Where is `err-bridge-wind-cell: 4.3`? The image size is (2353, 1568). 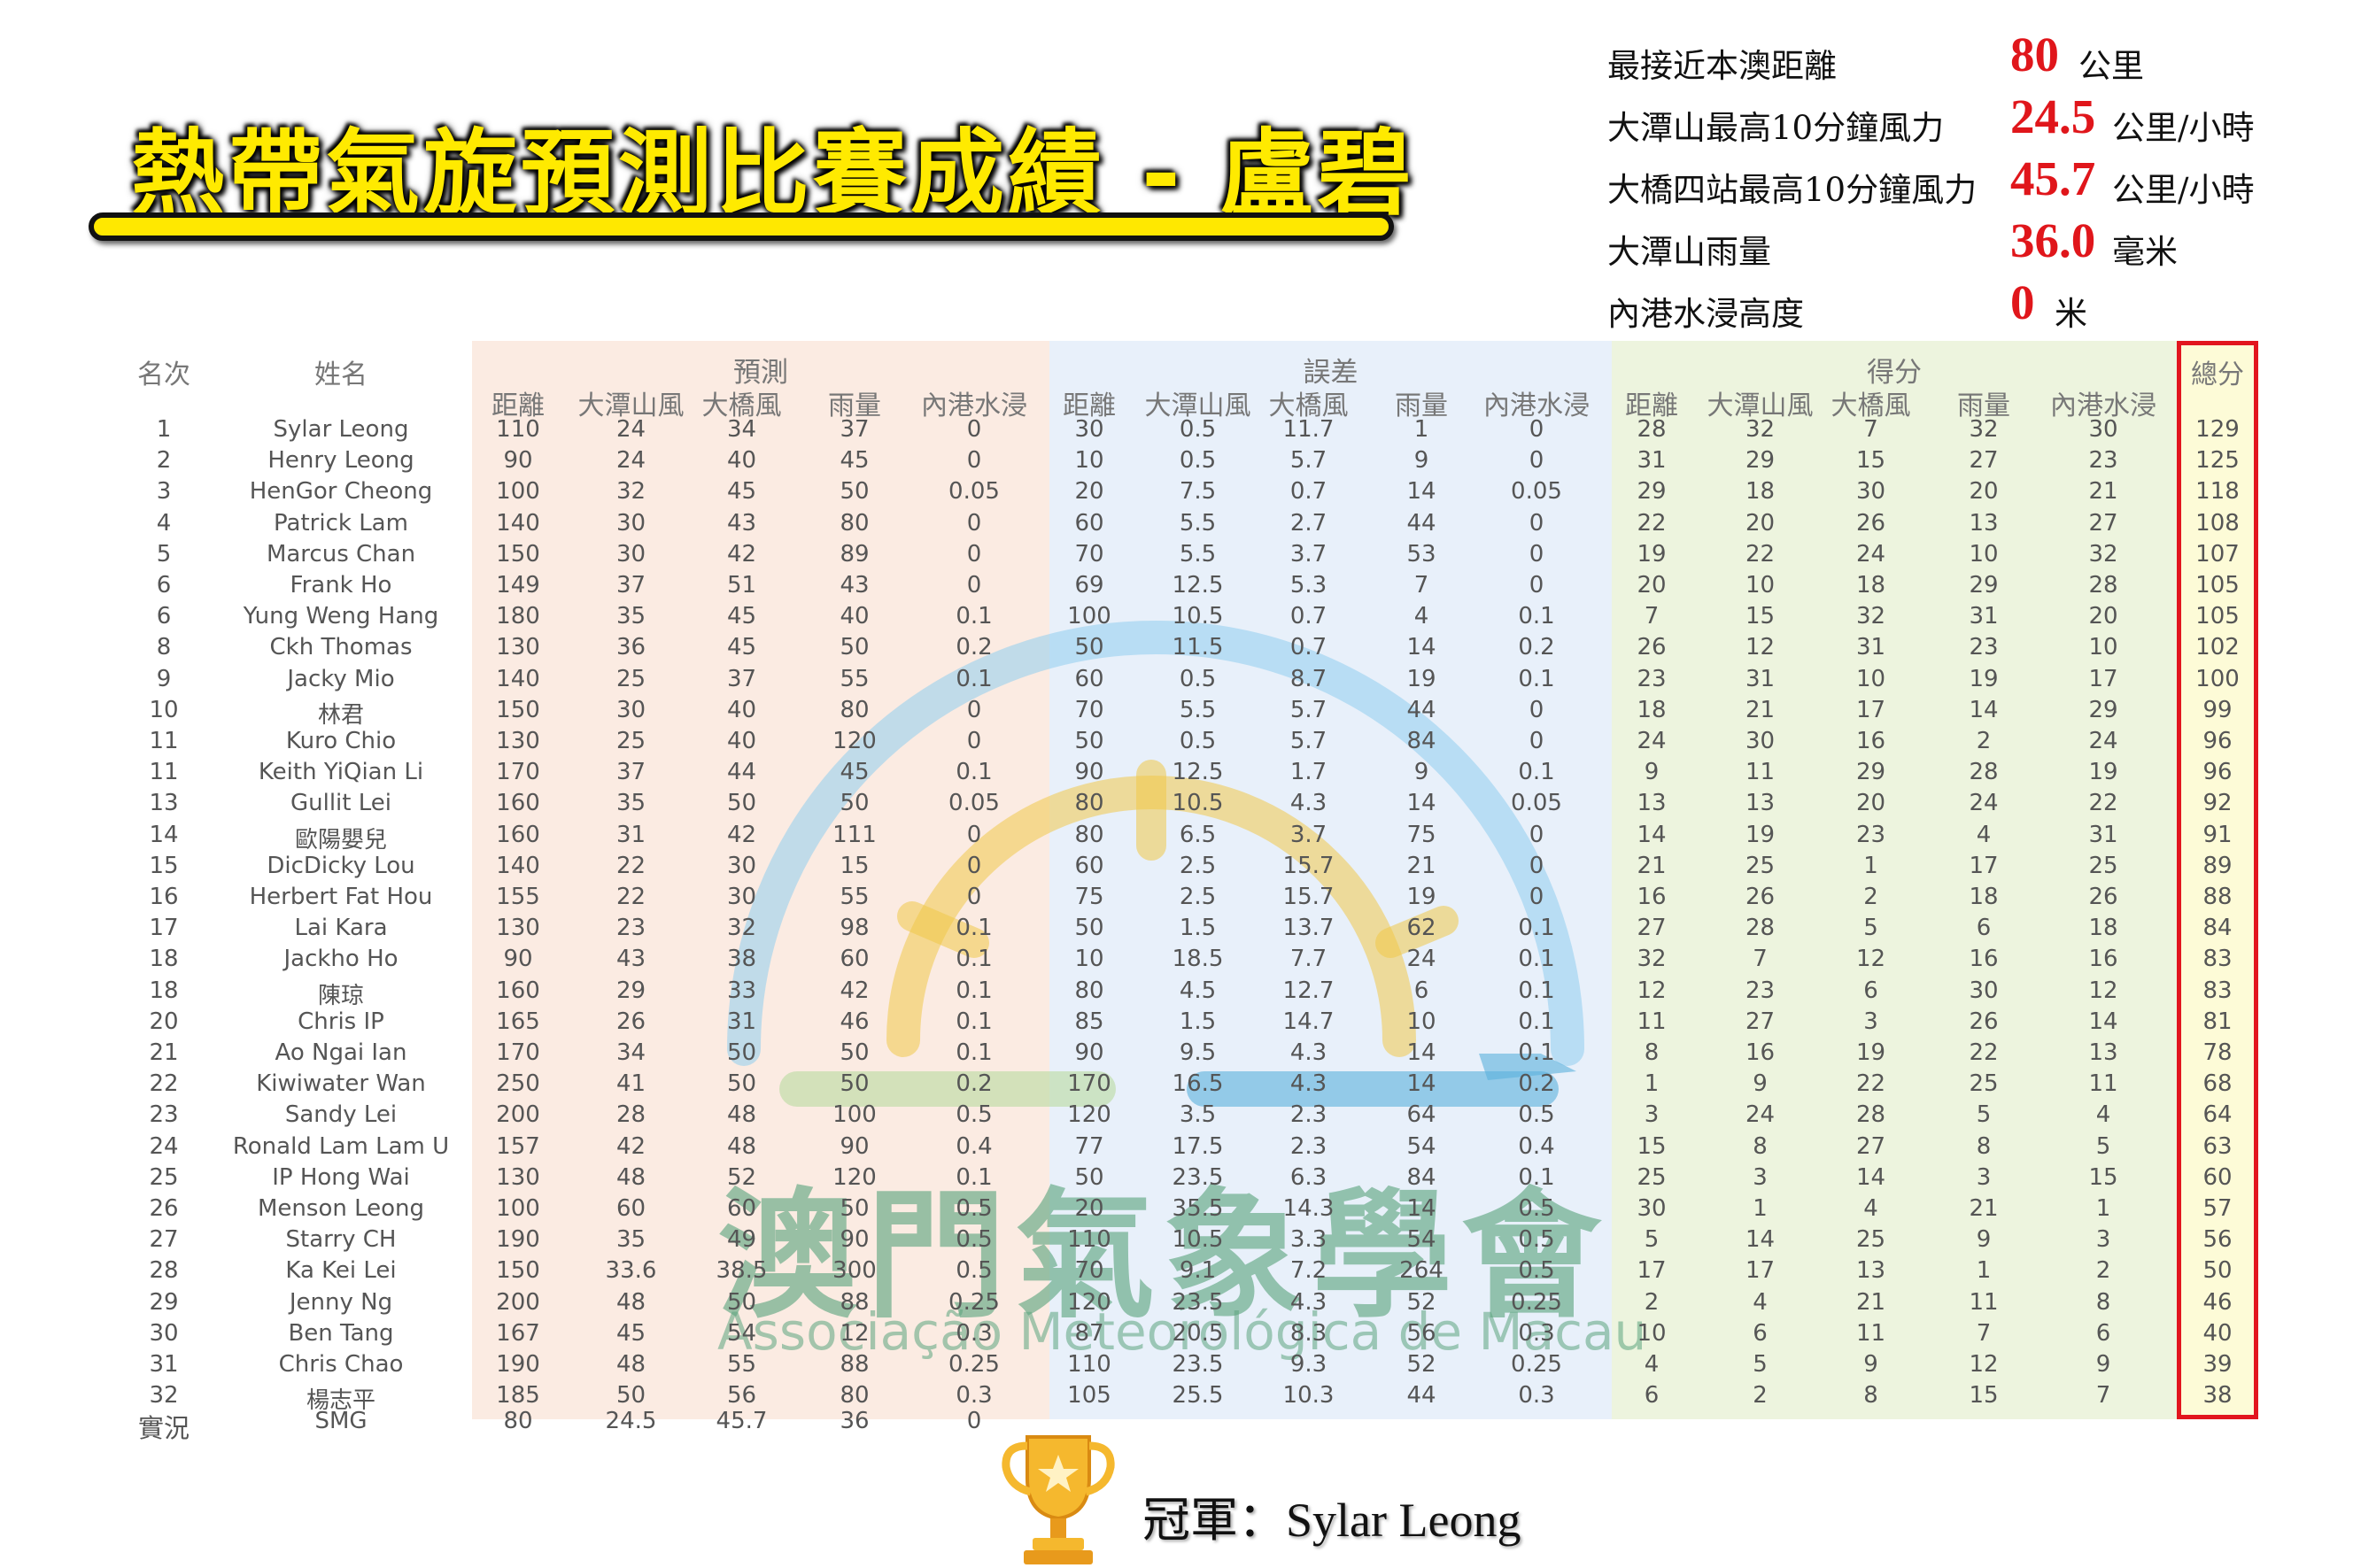 err-bridge-wind-cell: 4.3 is located at coordinates (1308, 1302).